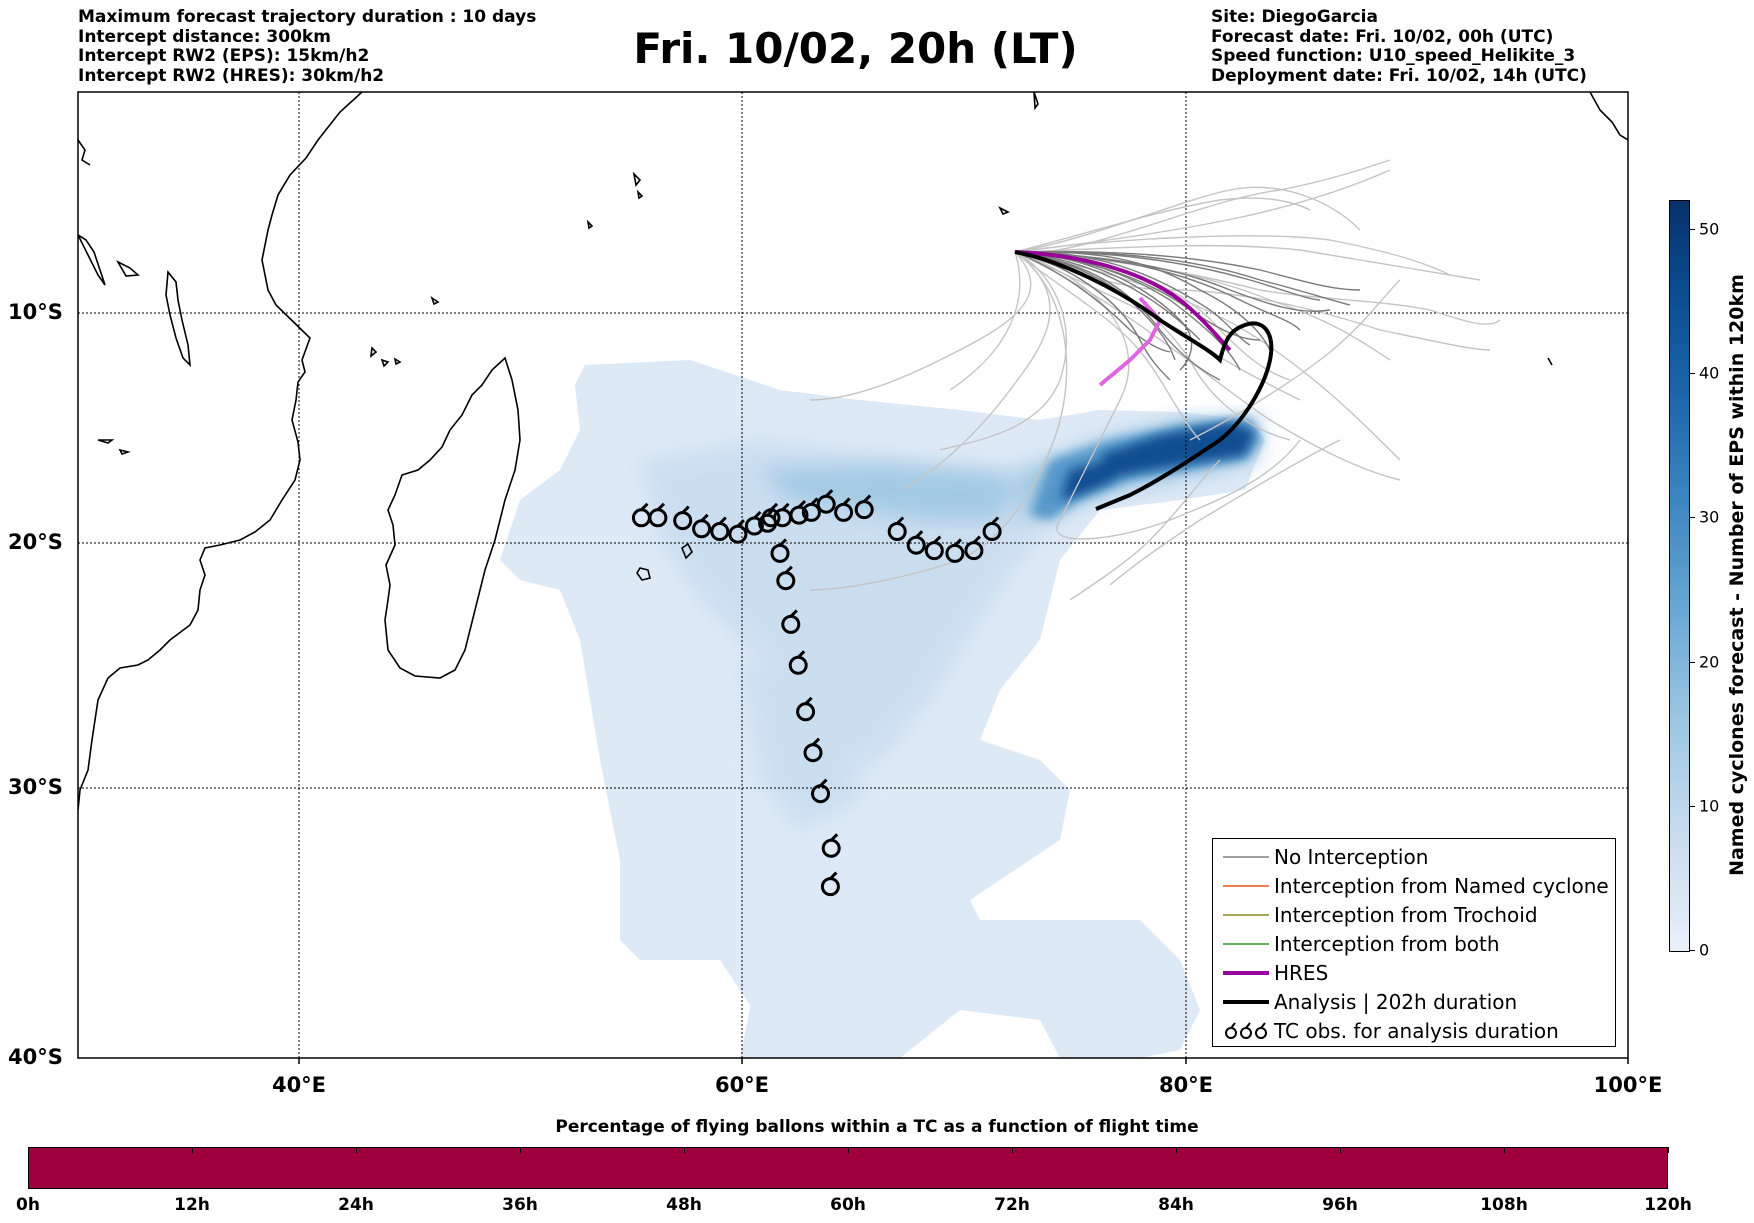 This screenshot has height=1223, width=1754. What do you see at coordinates (231, 75) in the screenshot?
I see `header-left-line: Intercept RW2 (HRES): 30km/h2` at bounding box center [231, 75].